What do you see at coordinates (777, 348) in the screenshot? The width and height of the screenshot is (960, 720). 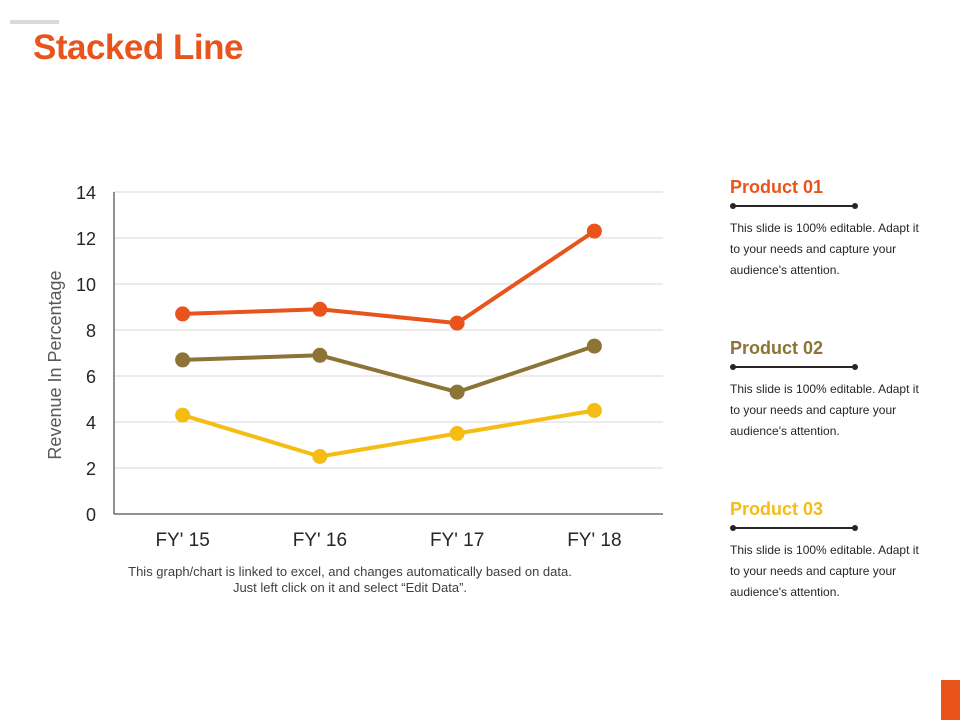 I see `legend-title-product-02: Product 02` at bounding box center [777, 348].